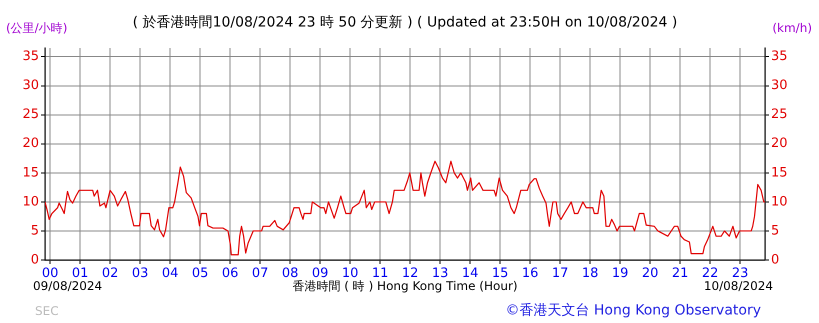 The height and width of the screenshot is (323, 819). What do you see at coordinates (290, 274) in the screenshot?
I see `x-tick-label: 08` at bounding box center [290, 274].